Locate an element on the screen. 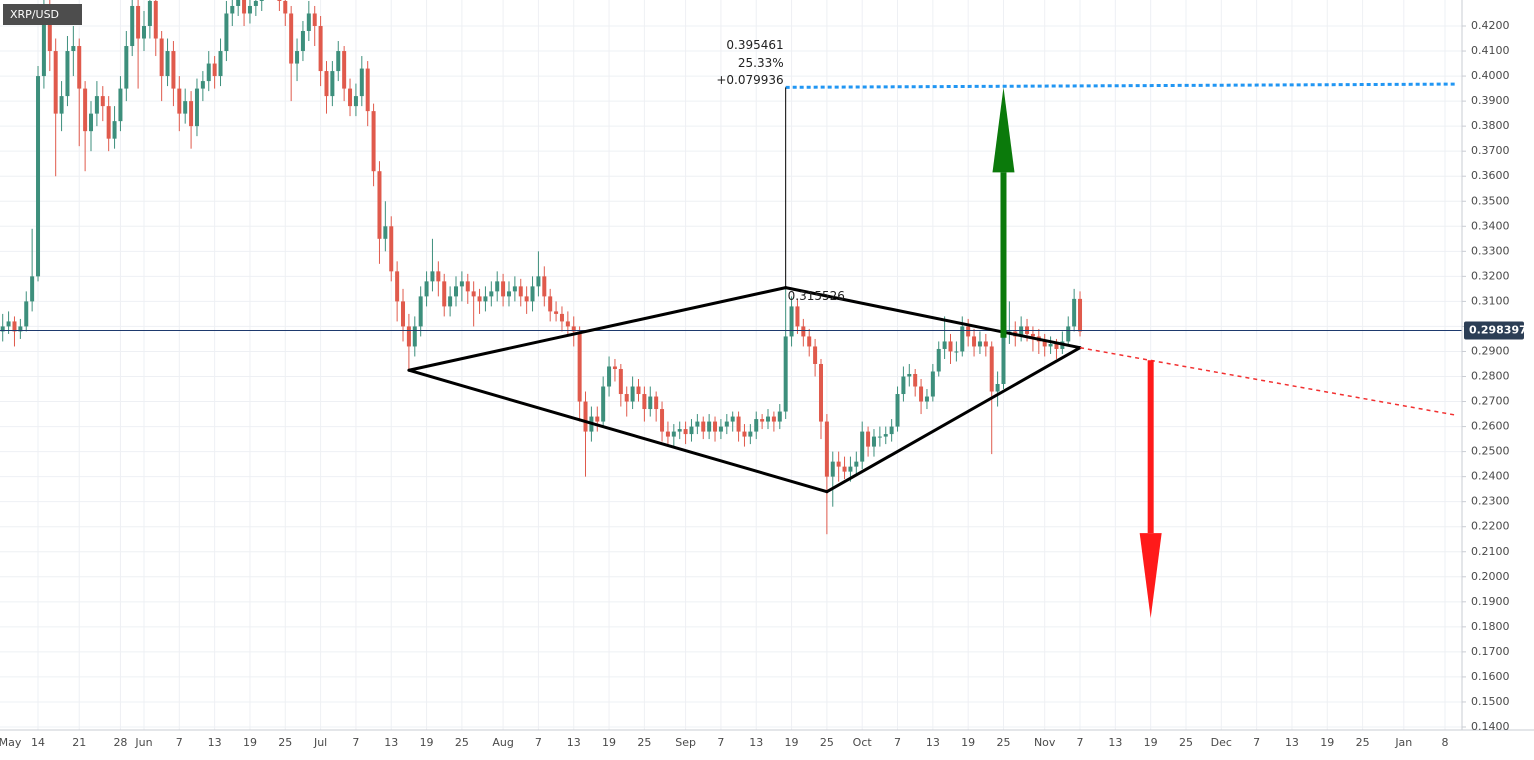 The image size is (1534, 760). symbol: XRP/USD is located at coordinates (34, 14).